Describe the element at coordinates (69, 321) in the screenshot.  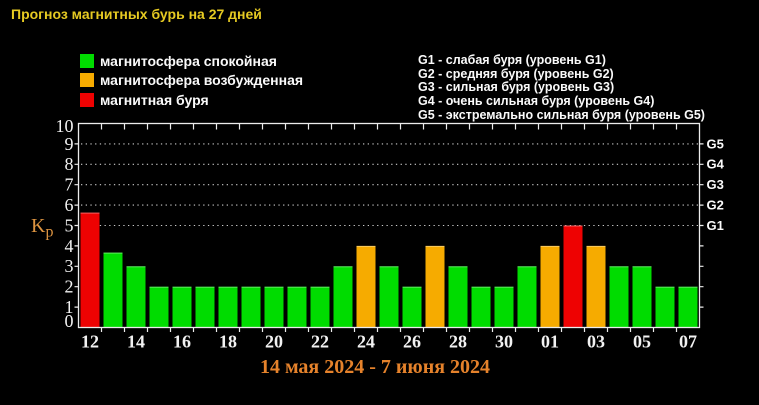
I see `svg-text: 0` at that location.